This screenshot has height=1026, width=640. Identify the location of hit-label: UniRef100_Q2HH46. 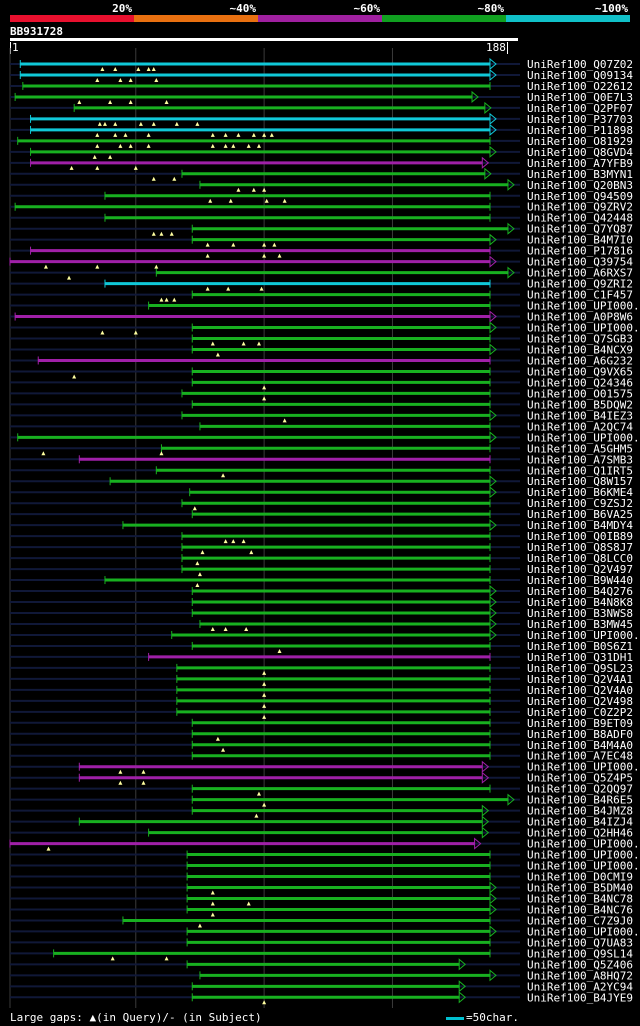
(580, 833).